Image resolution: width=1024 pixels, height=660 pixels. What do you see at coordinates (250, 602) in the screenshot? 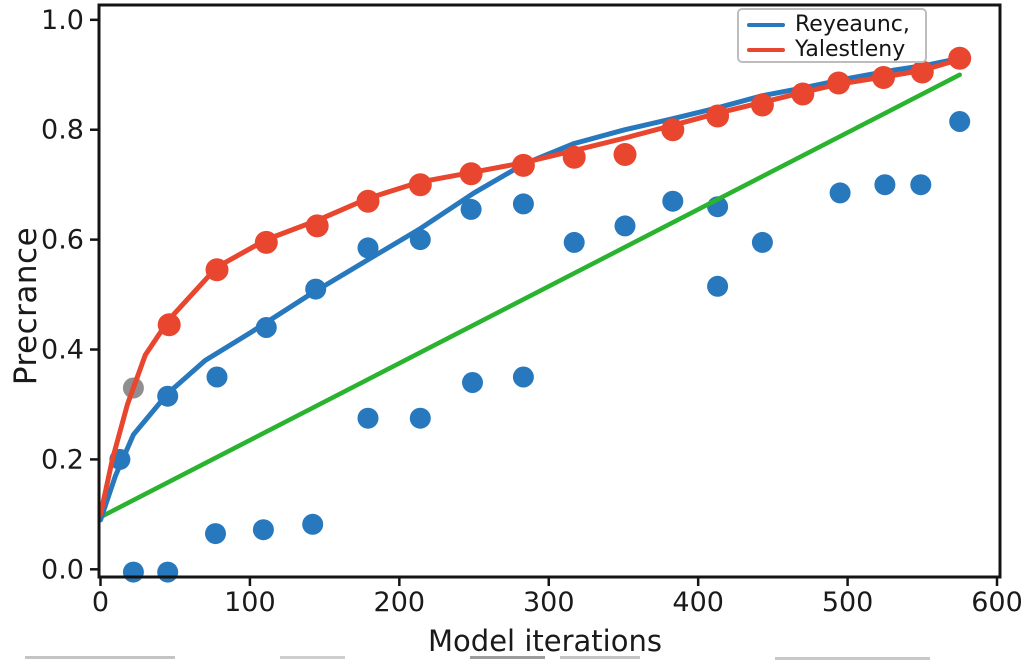
I see `x-tick-label: 100` at bounding box center [250, 602].